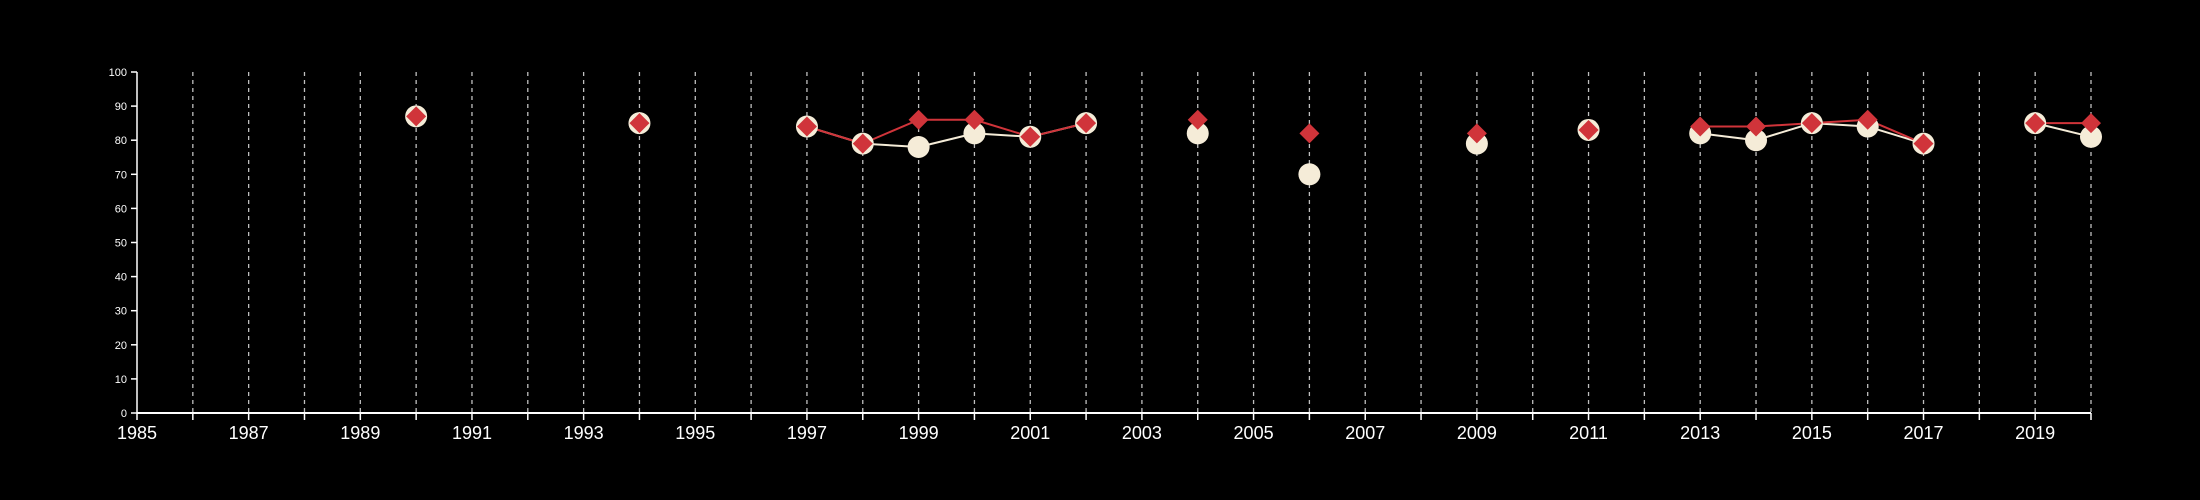 The image size is (2200, 500). I want to click on x-tick-label-1987: 1987, so click(249, 433).